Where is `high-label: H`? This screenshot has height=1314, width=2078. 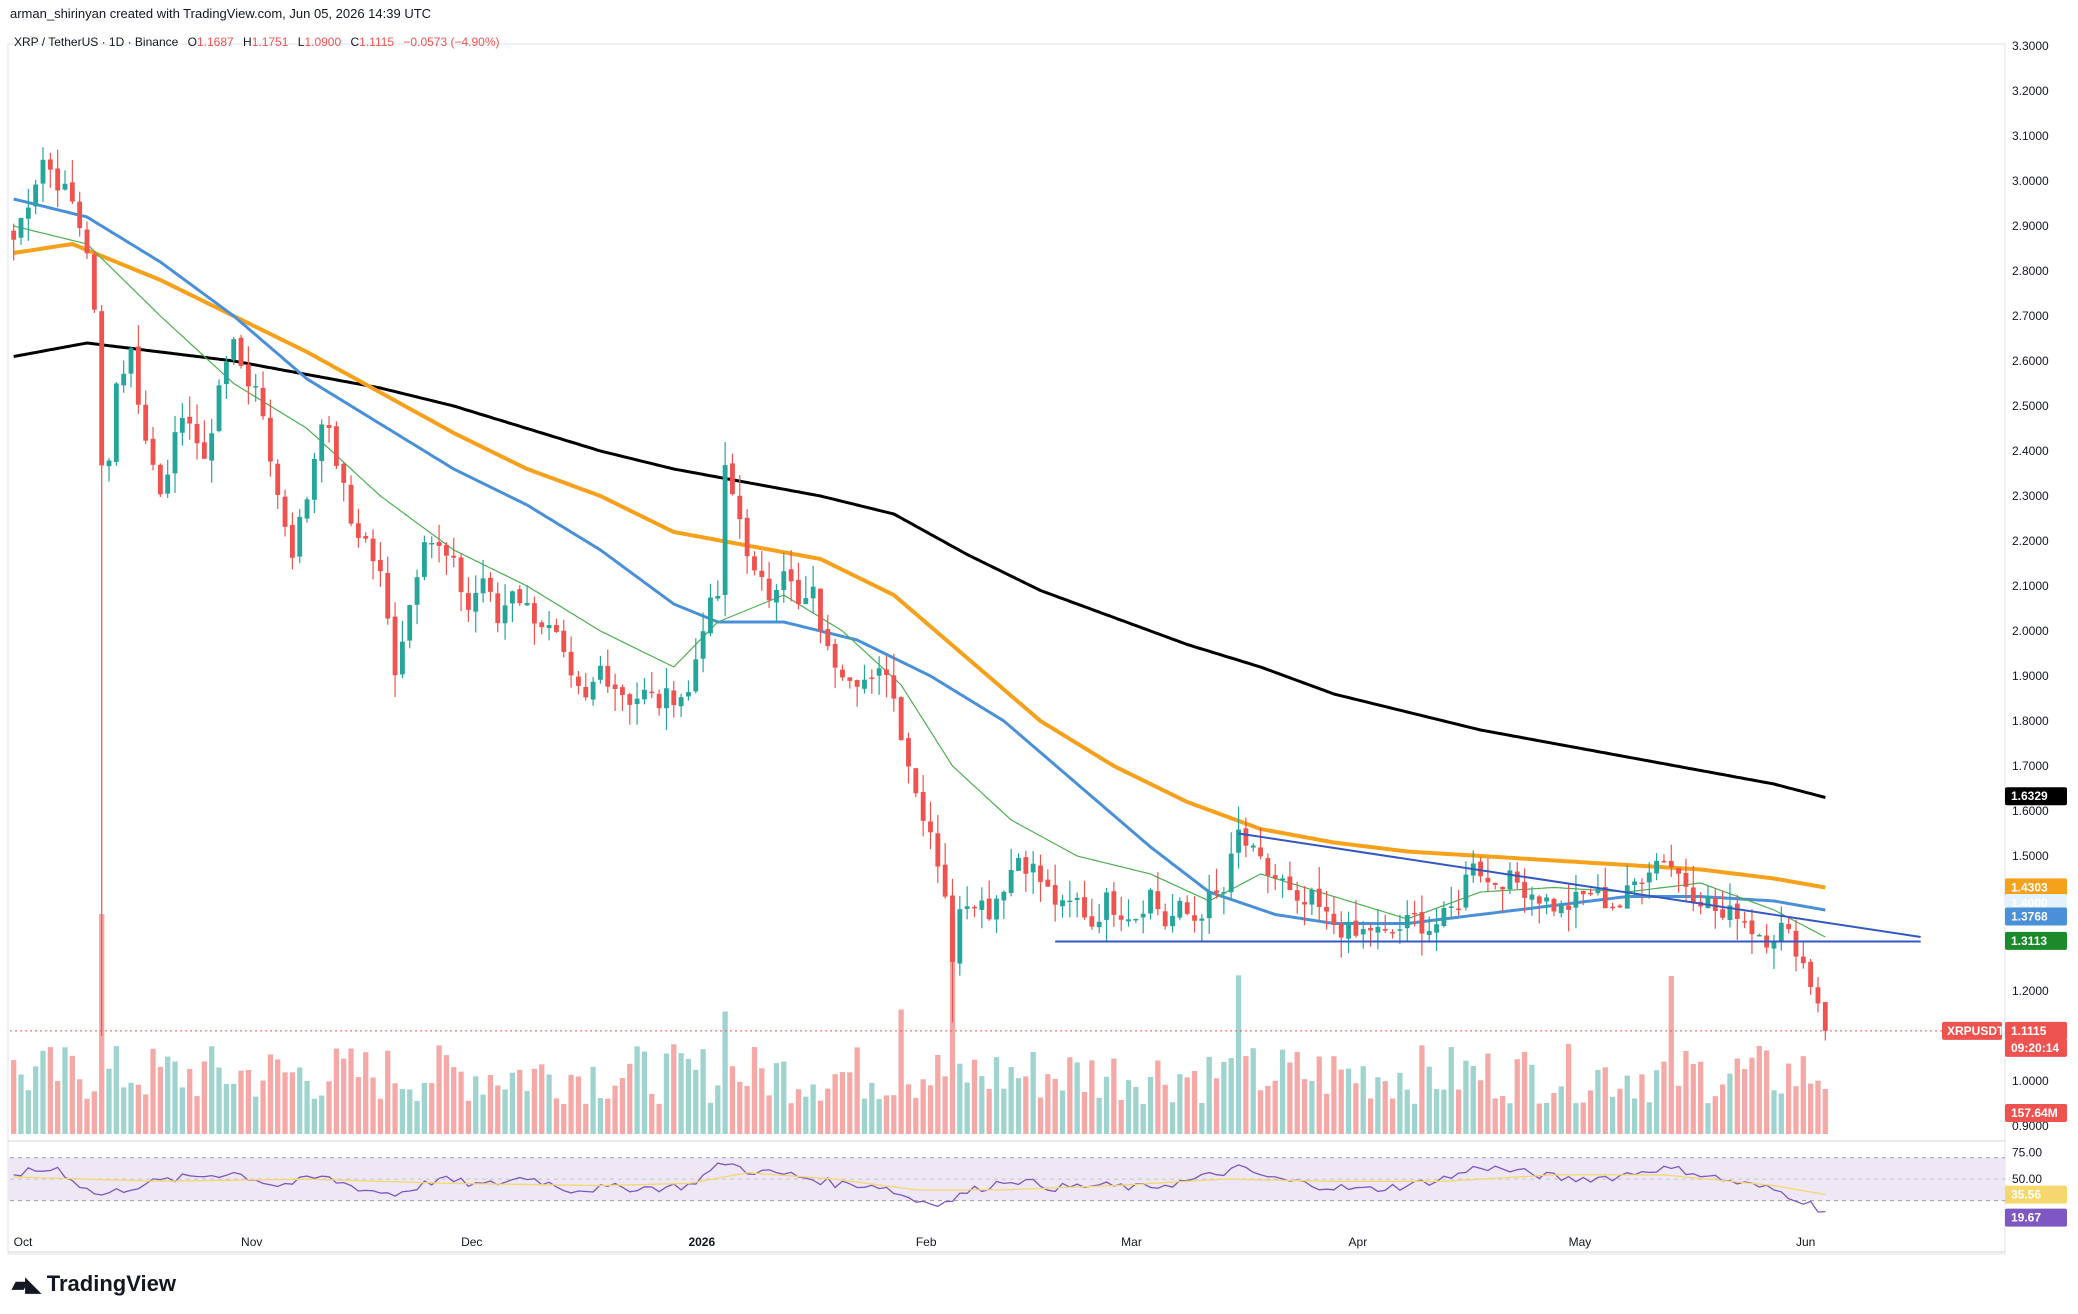 high-label: H is located at coordinates (247, 42).